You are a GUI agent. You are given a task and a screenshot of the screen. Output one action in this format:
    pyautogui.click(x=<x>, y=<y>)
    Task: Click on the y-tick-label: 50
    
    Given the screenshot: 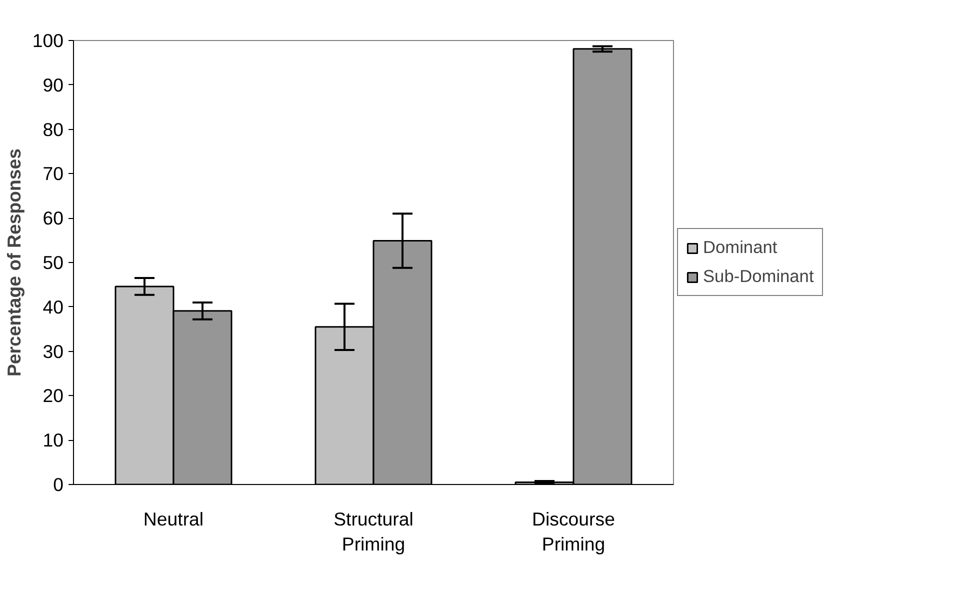 What is the action you would take?
    pyautogui.click(x=53, y=262)
    